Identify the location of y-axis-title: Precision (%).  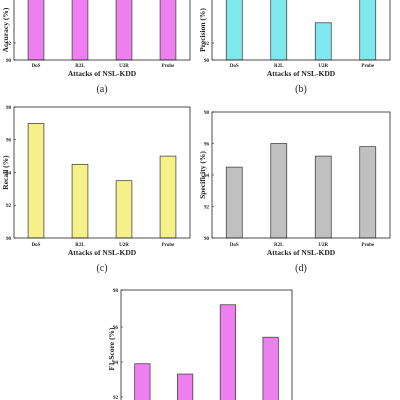
(202, 30).